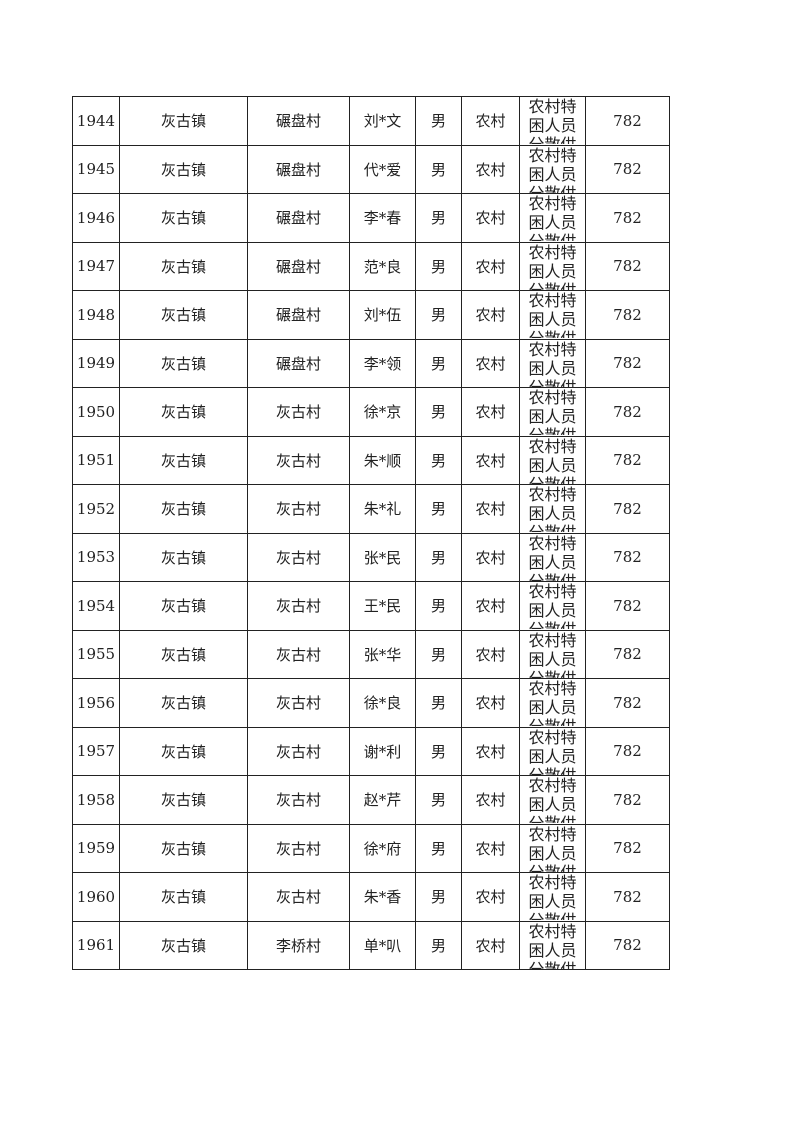 The width and height of the screenshot is (794, 1122). Describe the element at coordinates (96, 218) in the screenshot. I see `cell-id: 1946` at that location.